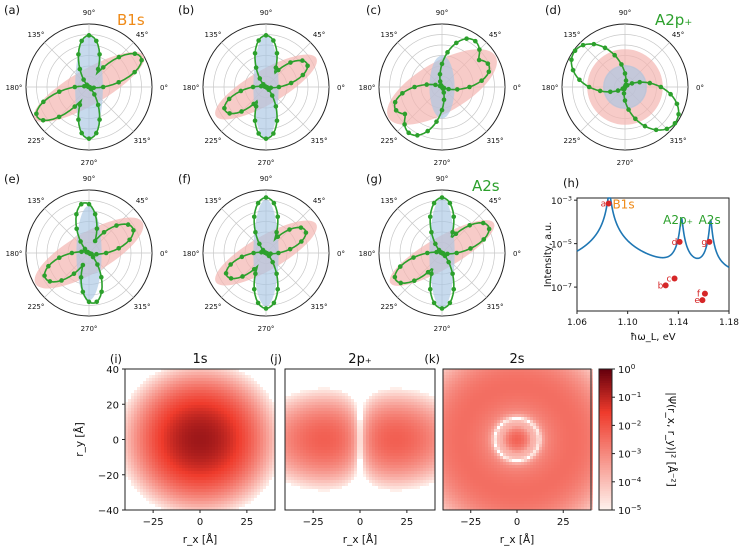  What do you see at coordinates (572, 35) in the screenshot?
I see `angle-tick-label: 135°` at bounding box center [572, 35].